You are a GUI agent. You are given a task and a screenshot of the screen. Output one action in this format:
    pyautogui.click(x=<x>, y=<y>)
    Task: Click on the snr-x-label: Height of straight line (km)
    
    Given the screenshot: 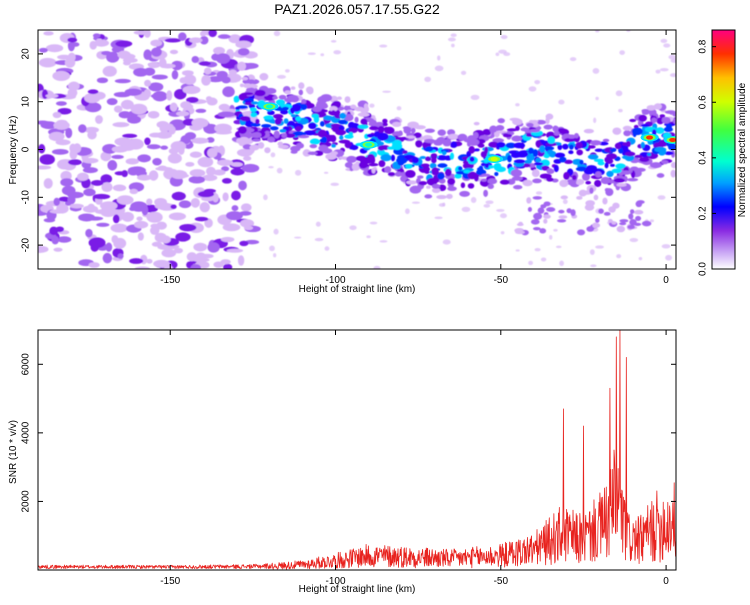 What is the action you would take?
    pyautogui.click(x=357, y=589)
    